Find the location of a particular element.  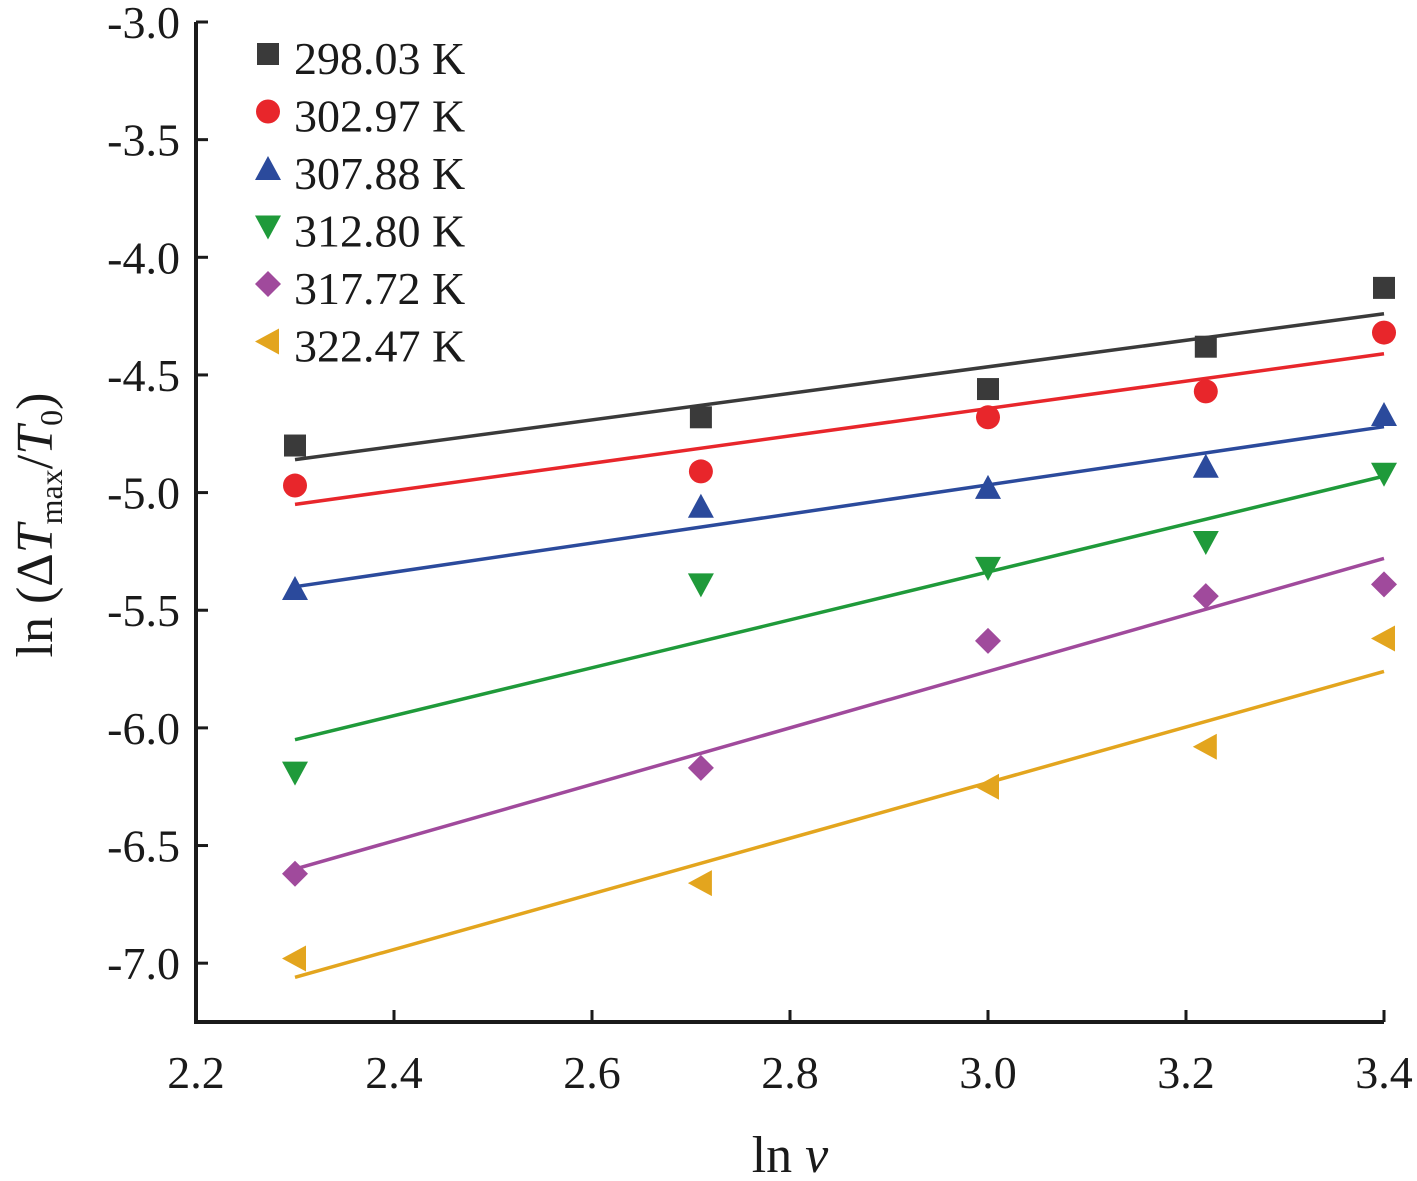

y-tick-label: -6.5 is located at coordinates (143, 846).